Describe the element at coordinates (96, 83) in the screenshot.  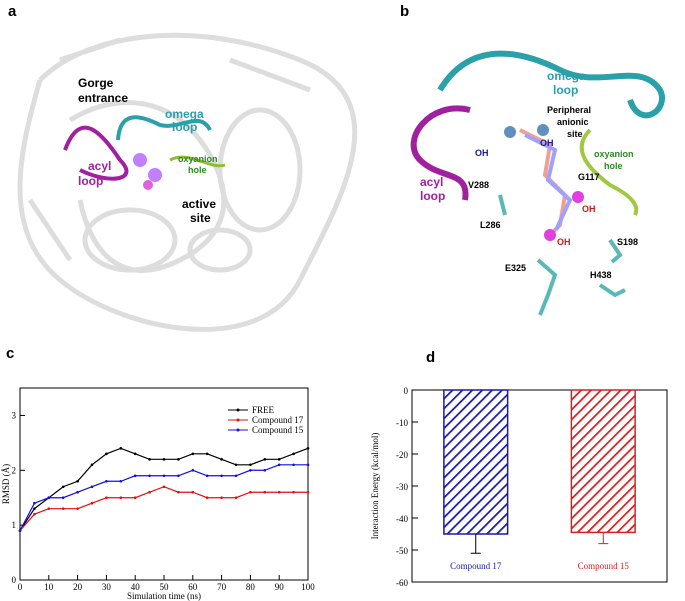
I see `annotation: Gorge` at that location.